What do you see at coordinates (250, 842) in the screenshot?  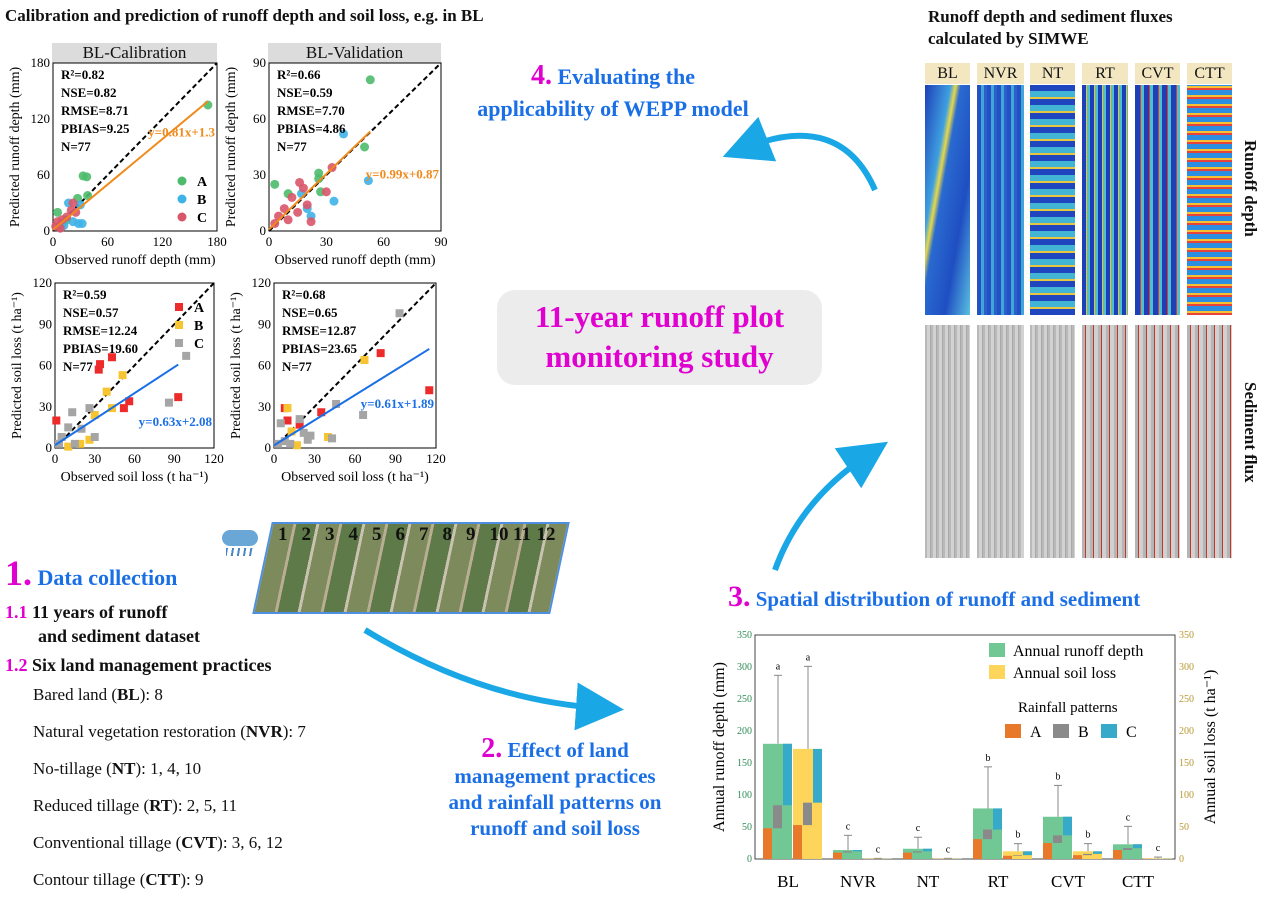 I see `practice-post: ): 3, 6, 12` at bounding box center [250, 842].